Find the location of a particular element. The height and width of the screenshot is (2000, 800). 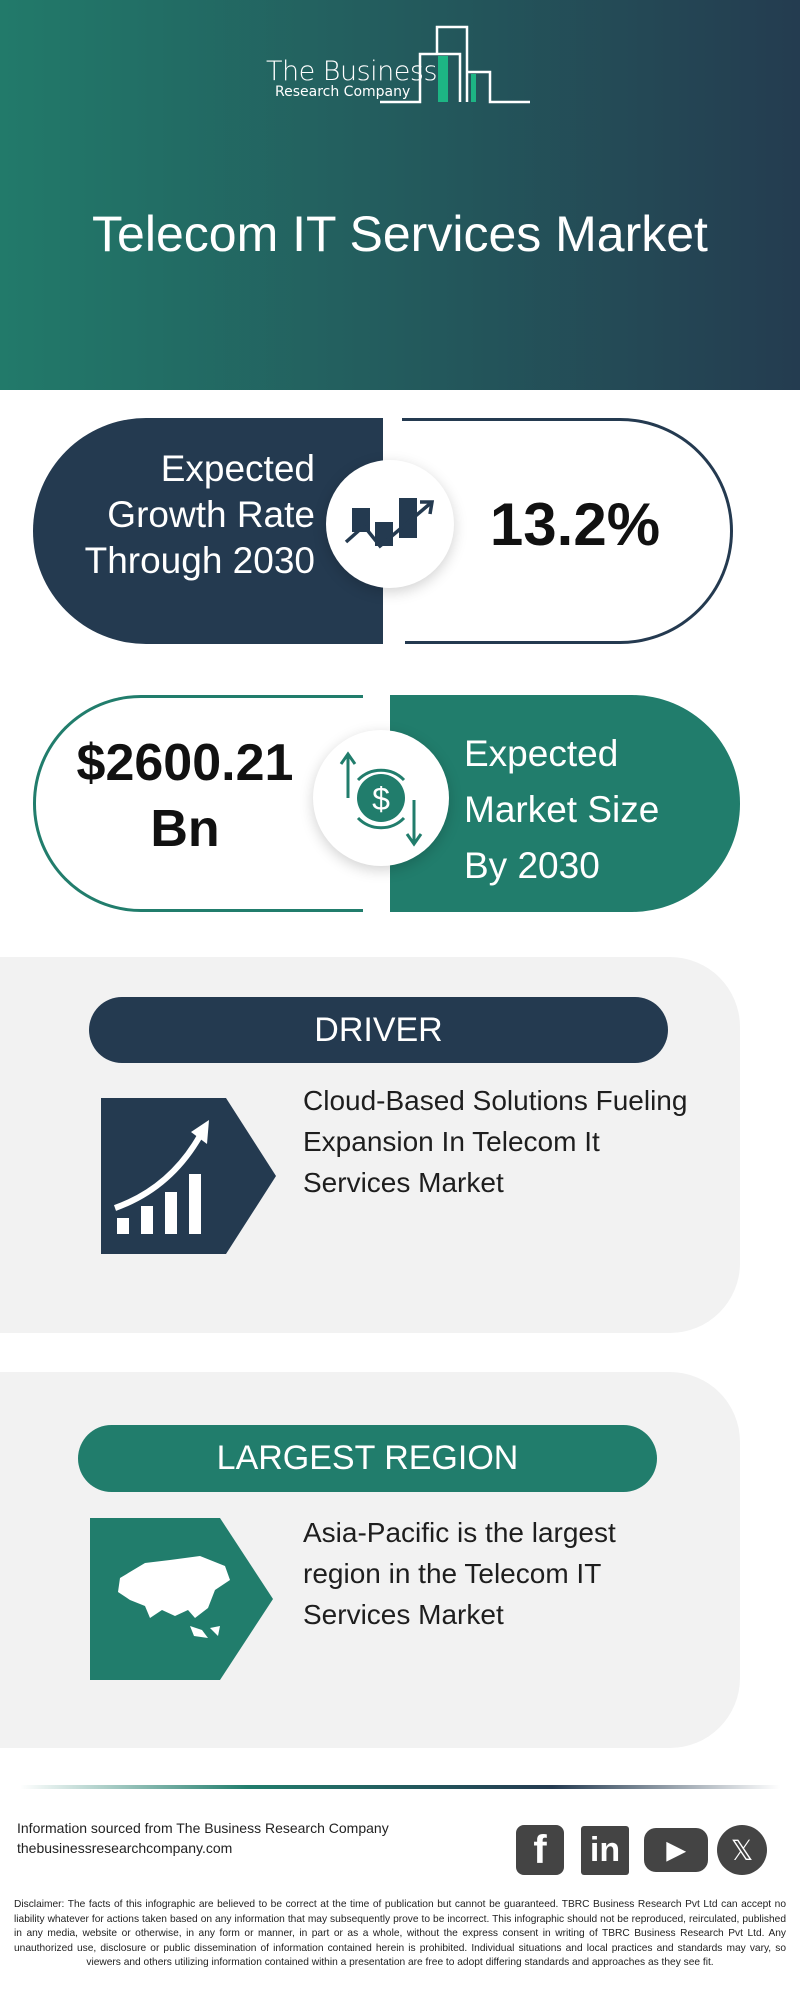

page-title: Telecom IT Services Market is located at coordinates (400, 234).